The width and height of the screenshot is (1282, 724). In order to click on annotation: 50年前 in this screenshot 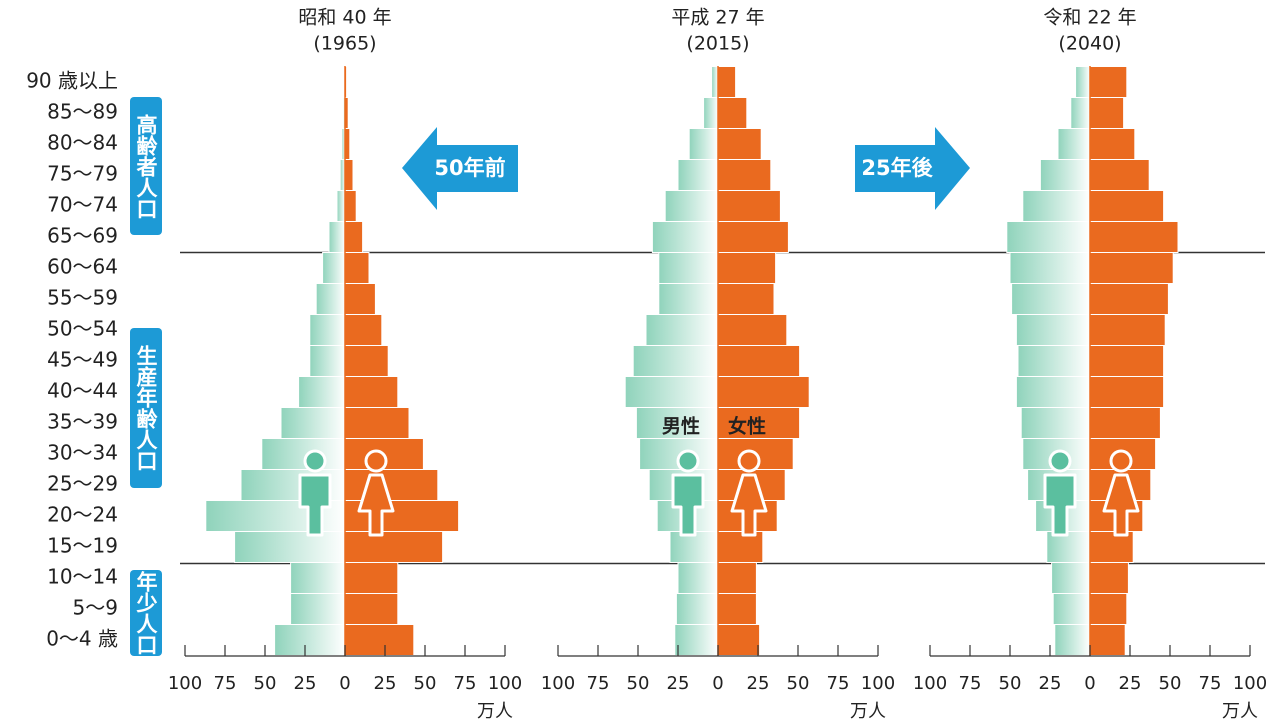, I will do `click(469, 168)`.